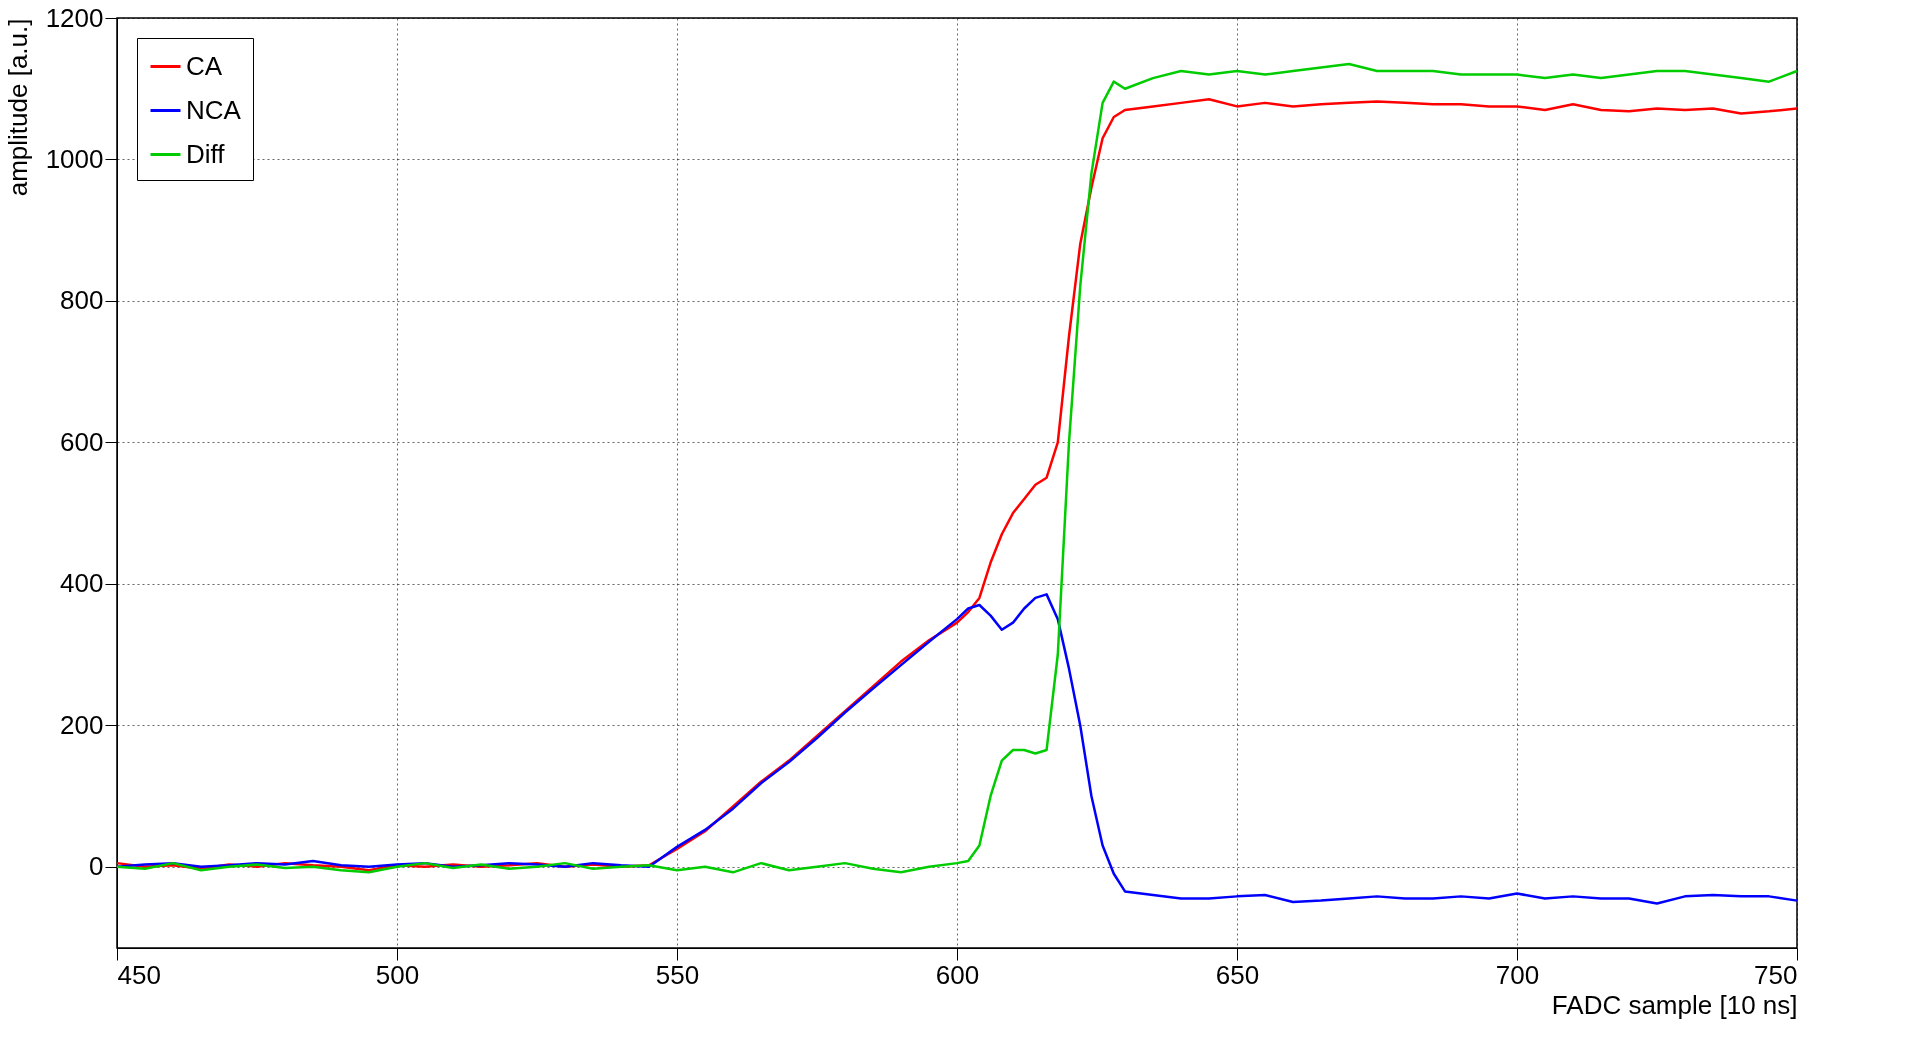 This screenshot has height=1044, width=1924. What do you see at coordinates (96, 866) in the screenshot?
I see `y-tick-label: 0` at bounding box center [96, 866].